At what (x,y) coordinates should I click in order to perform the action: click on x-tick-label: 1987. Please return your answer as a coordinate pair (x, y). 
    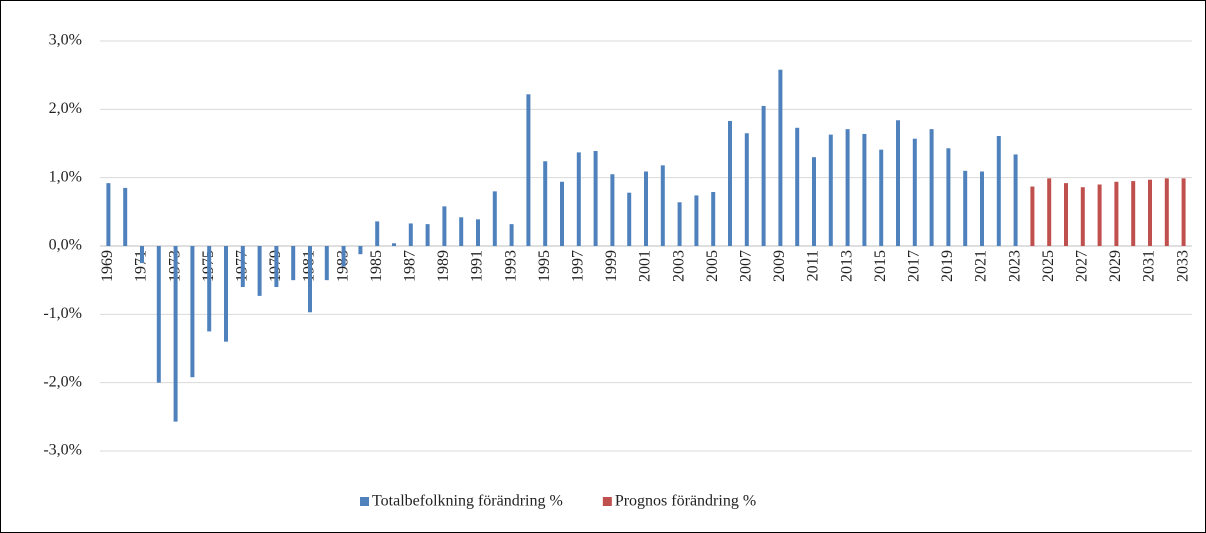
    Looking at the image, I should click on (409, 266).